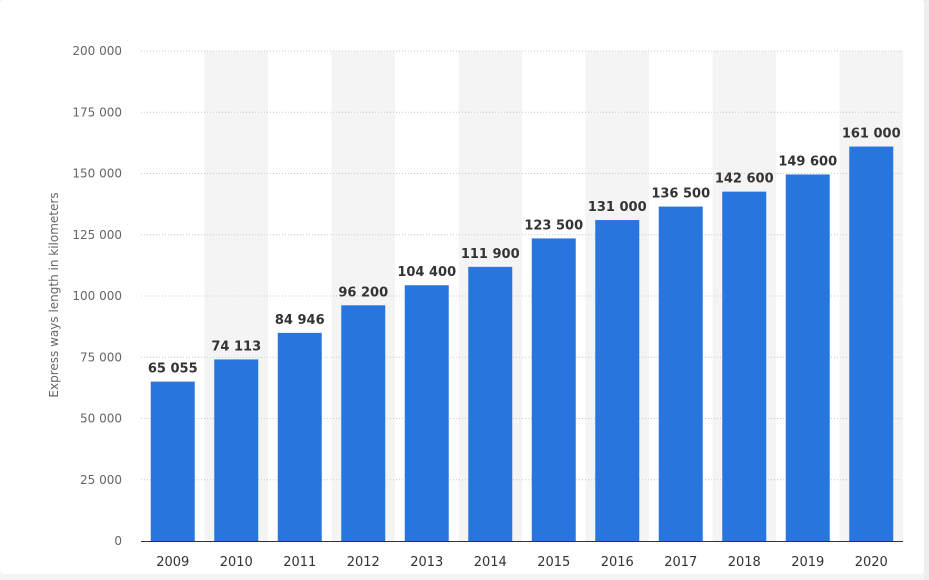  What do you see at coordinates (101, 480) in the screenshot?
I see `y-tick-label: 25 000` at bounding box center [101, 480].